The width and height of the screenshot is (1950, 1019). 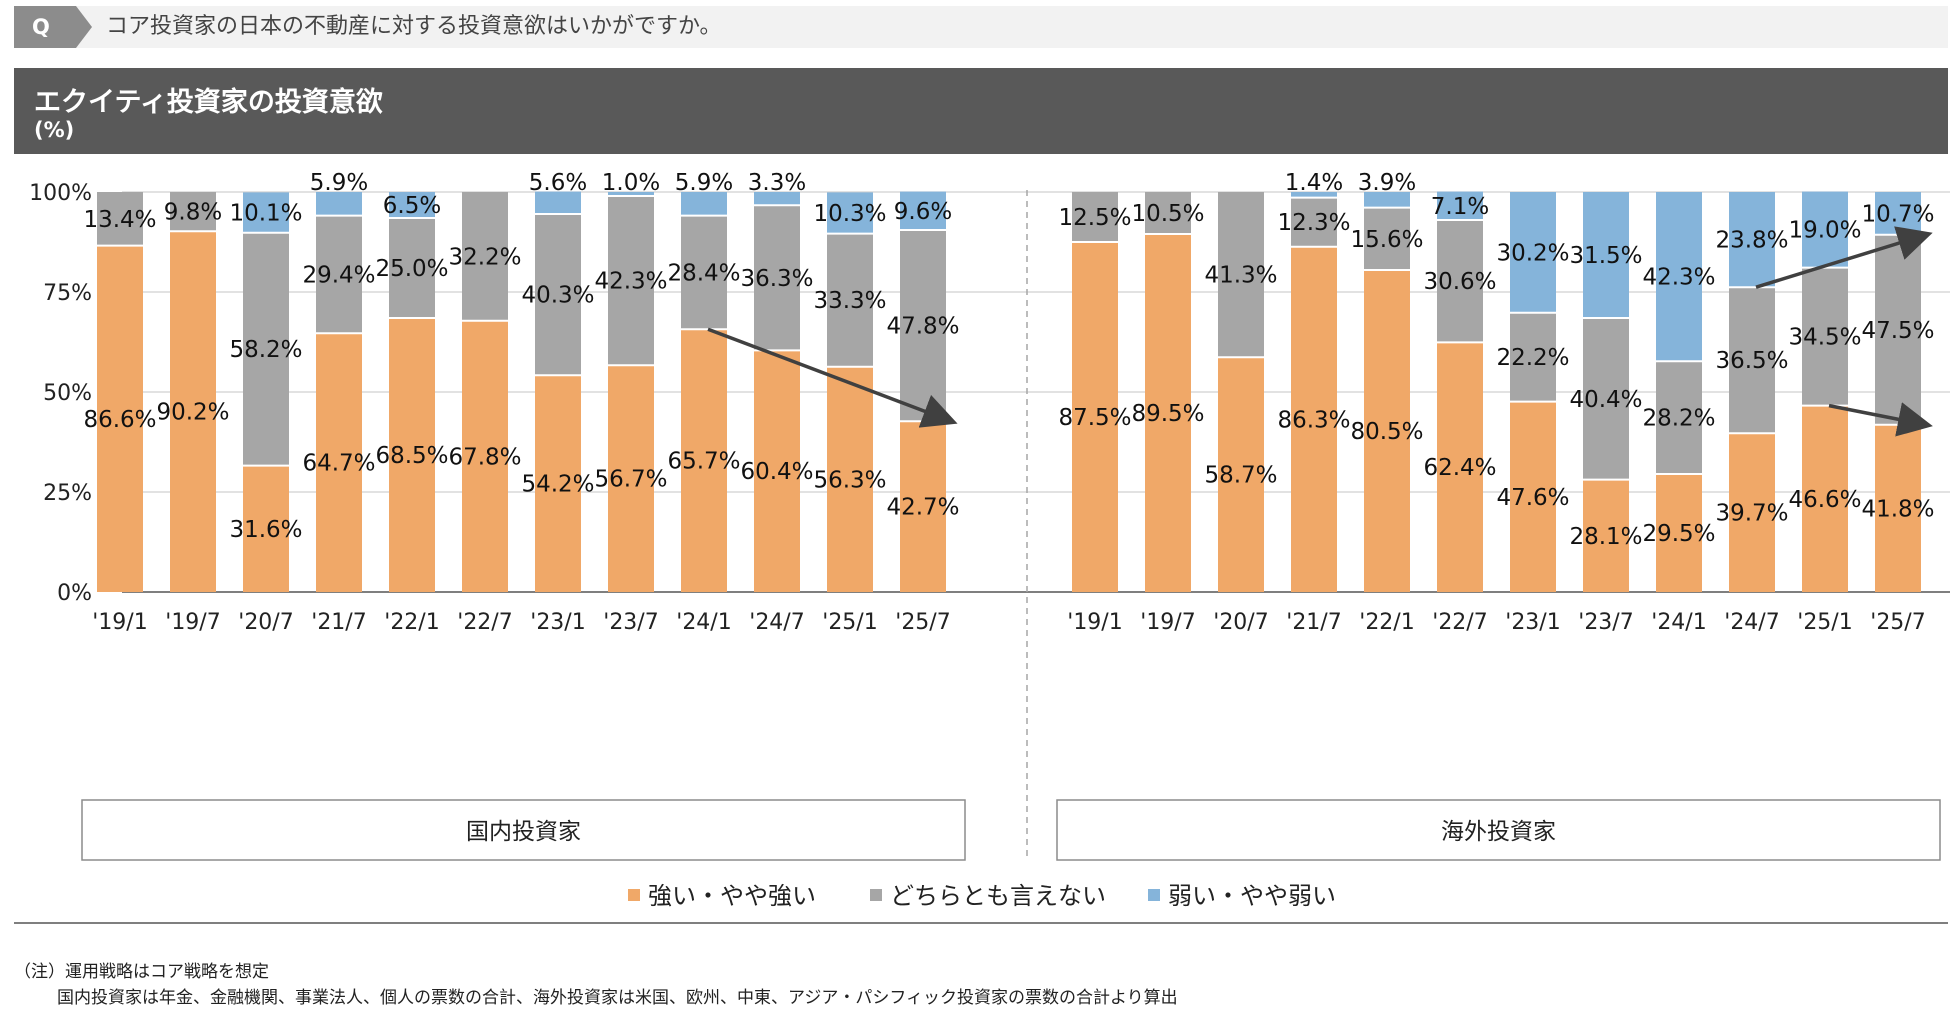 What do you see at coordinates (74, 593) in the screenshot?
I see `y-tick-label: 0%` at bounding box center [74, 593].